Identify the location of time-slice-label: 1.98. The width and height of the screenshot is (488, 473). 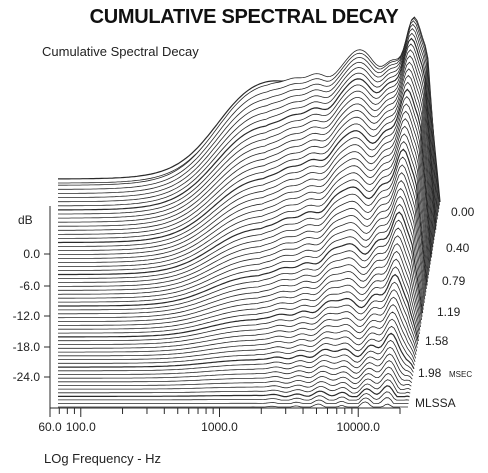
(430, 373).